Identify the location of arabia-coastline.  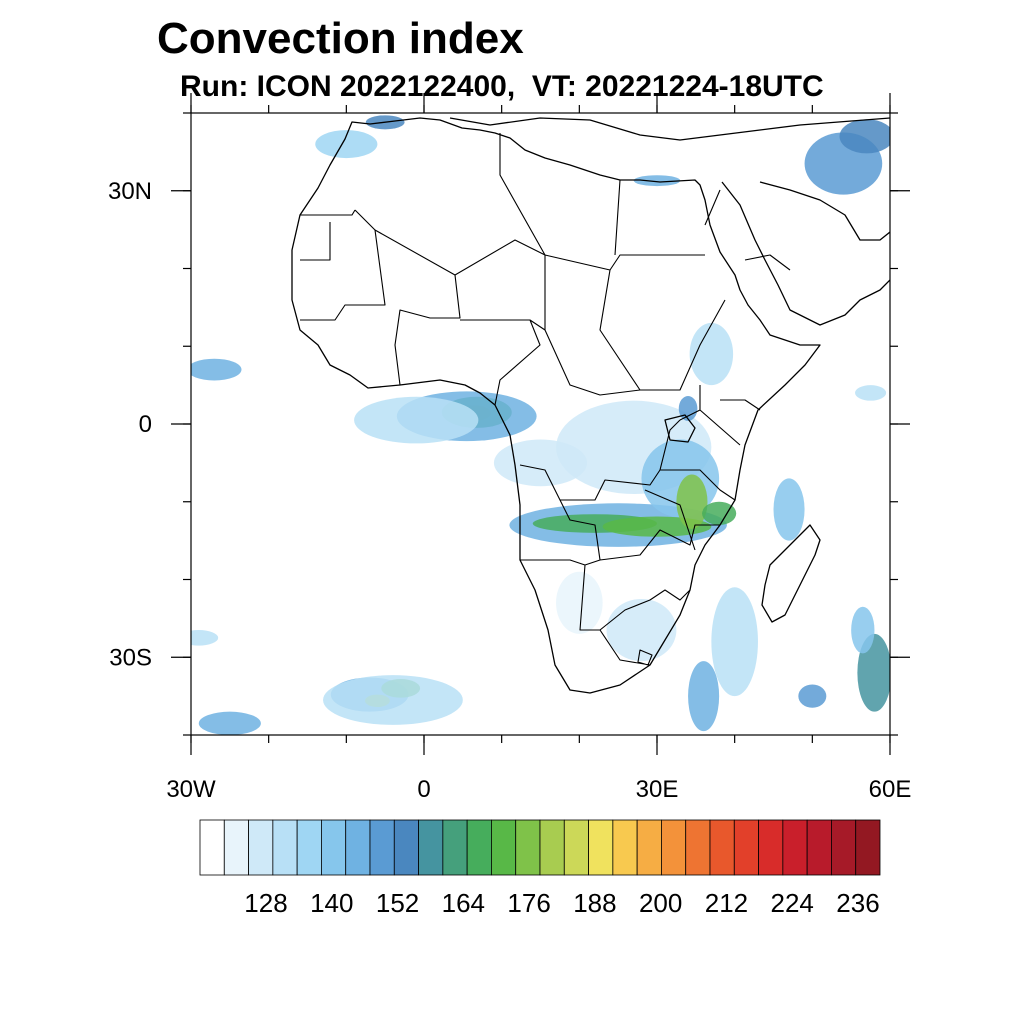
(805, 253).